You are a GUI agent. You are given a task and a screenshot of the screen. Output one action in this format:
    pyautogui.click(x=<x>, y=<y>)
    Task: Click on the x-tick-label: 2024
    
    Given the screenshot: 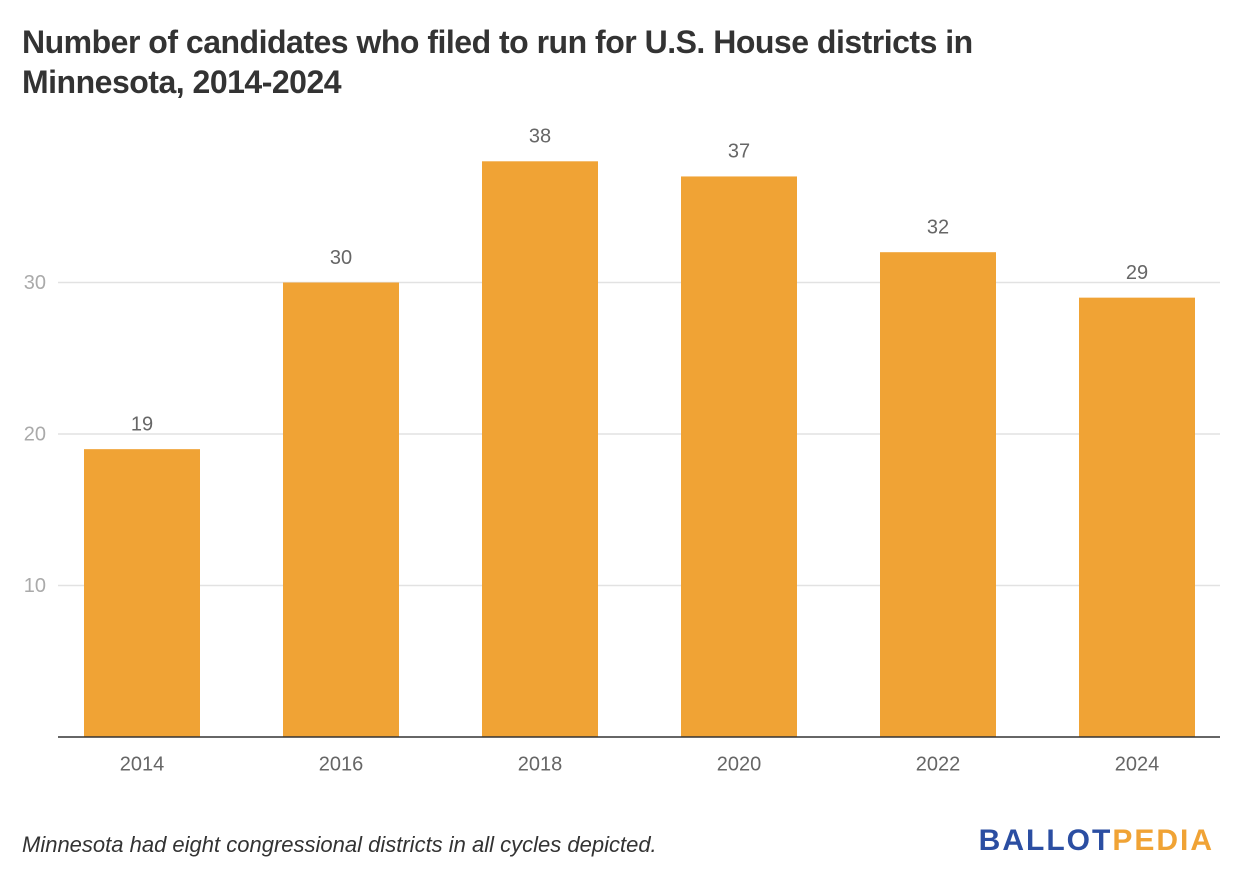 What is the action you would take?
    pyautogui.click(x=1137, y=764)
    